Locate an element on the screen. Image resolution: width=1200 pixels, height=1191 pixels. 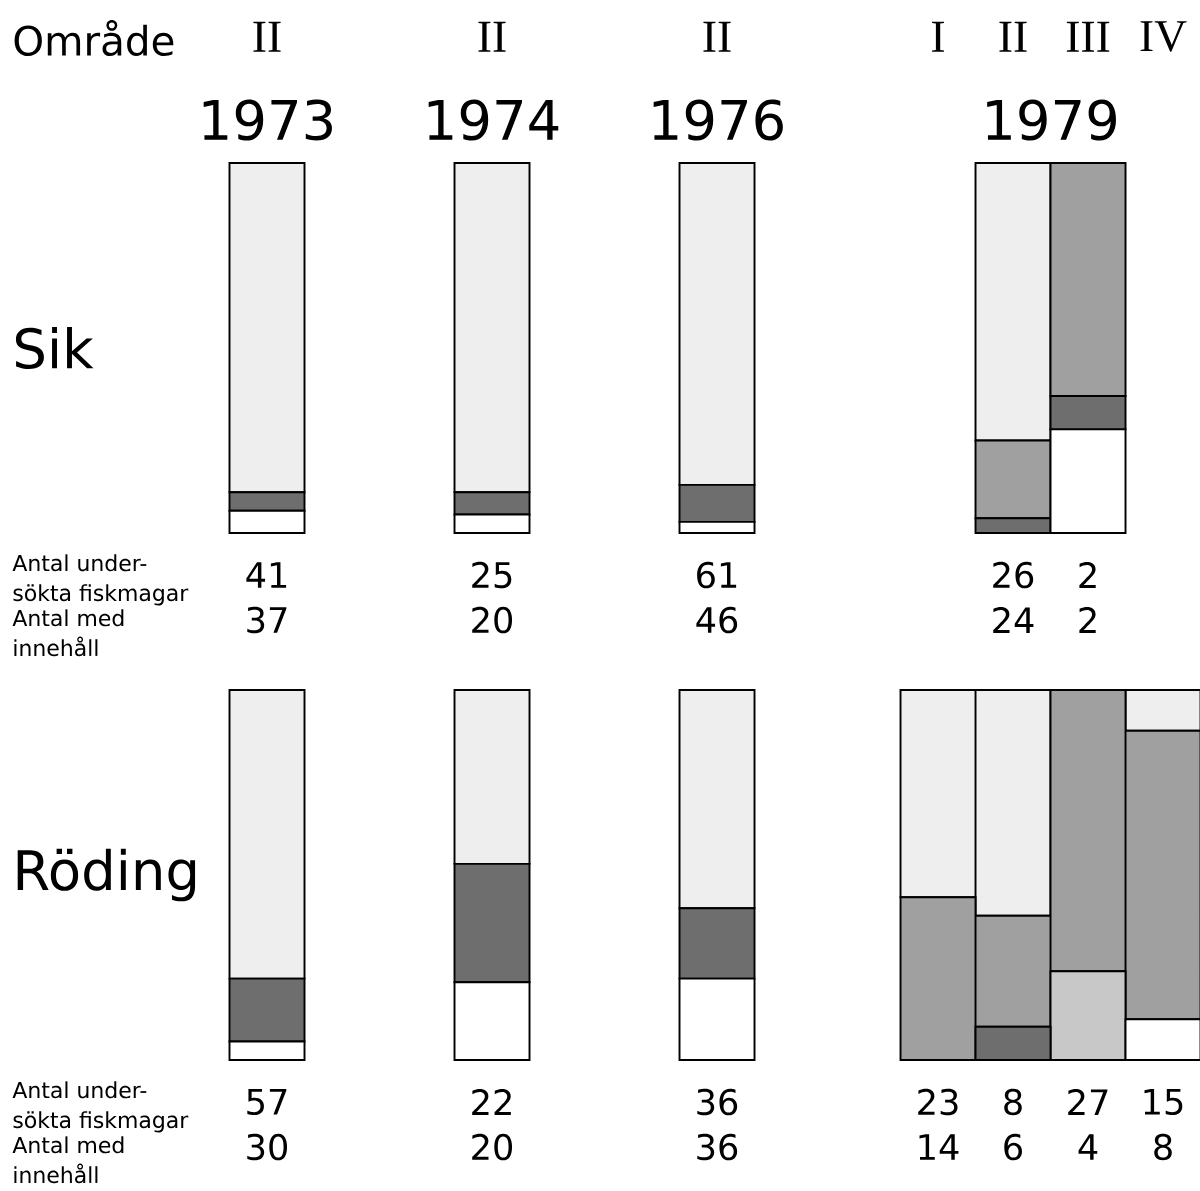
text: 37 is located at coordinates (267, 620).